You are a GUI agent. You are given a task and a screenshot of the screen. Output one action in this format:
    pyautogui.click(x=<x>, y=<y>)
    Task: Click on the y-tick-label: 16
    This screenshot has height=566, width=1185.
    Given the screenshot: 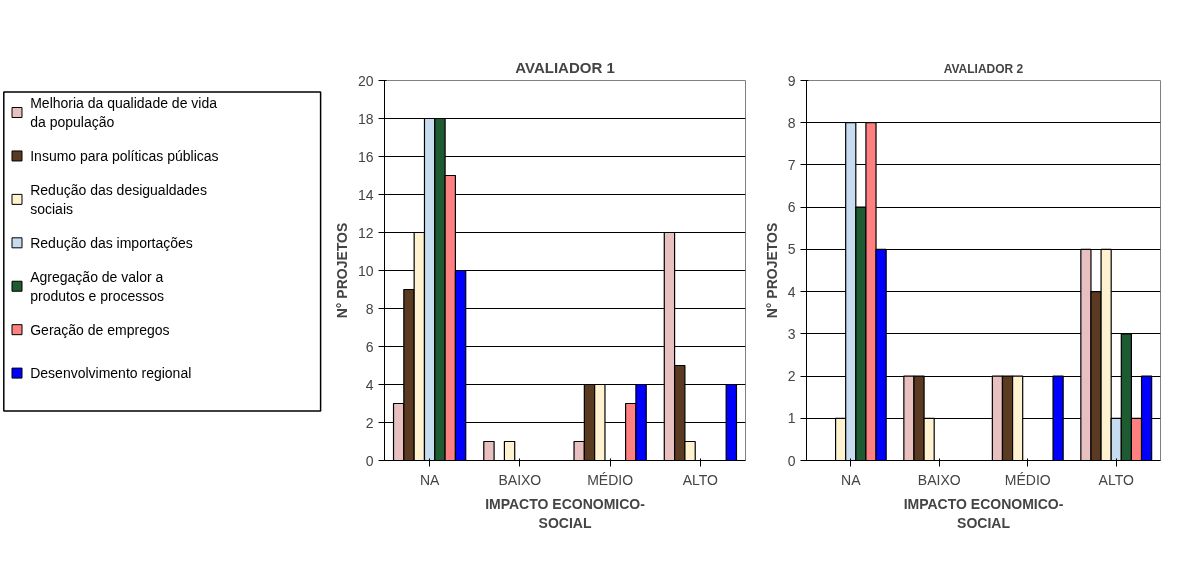 What is the action you would take?
    pyautogui.click(x=365, y=156)
    